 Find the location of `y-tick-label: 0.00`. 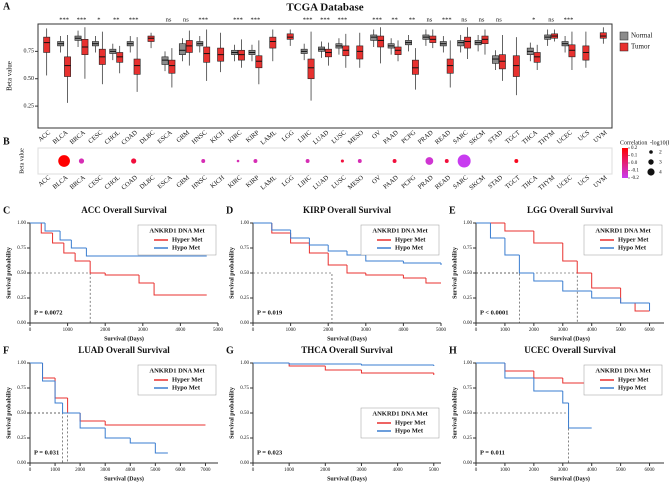

y-tick-label: 0.00 is located at coordinates (244, 323).